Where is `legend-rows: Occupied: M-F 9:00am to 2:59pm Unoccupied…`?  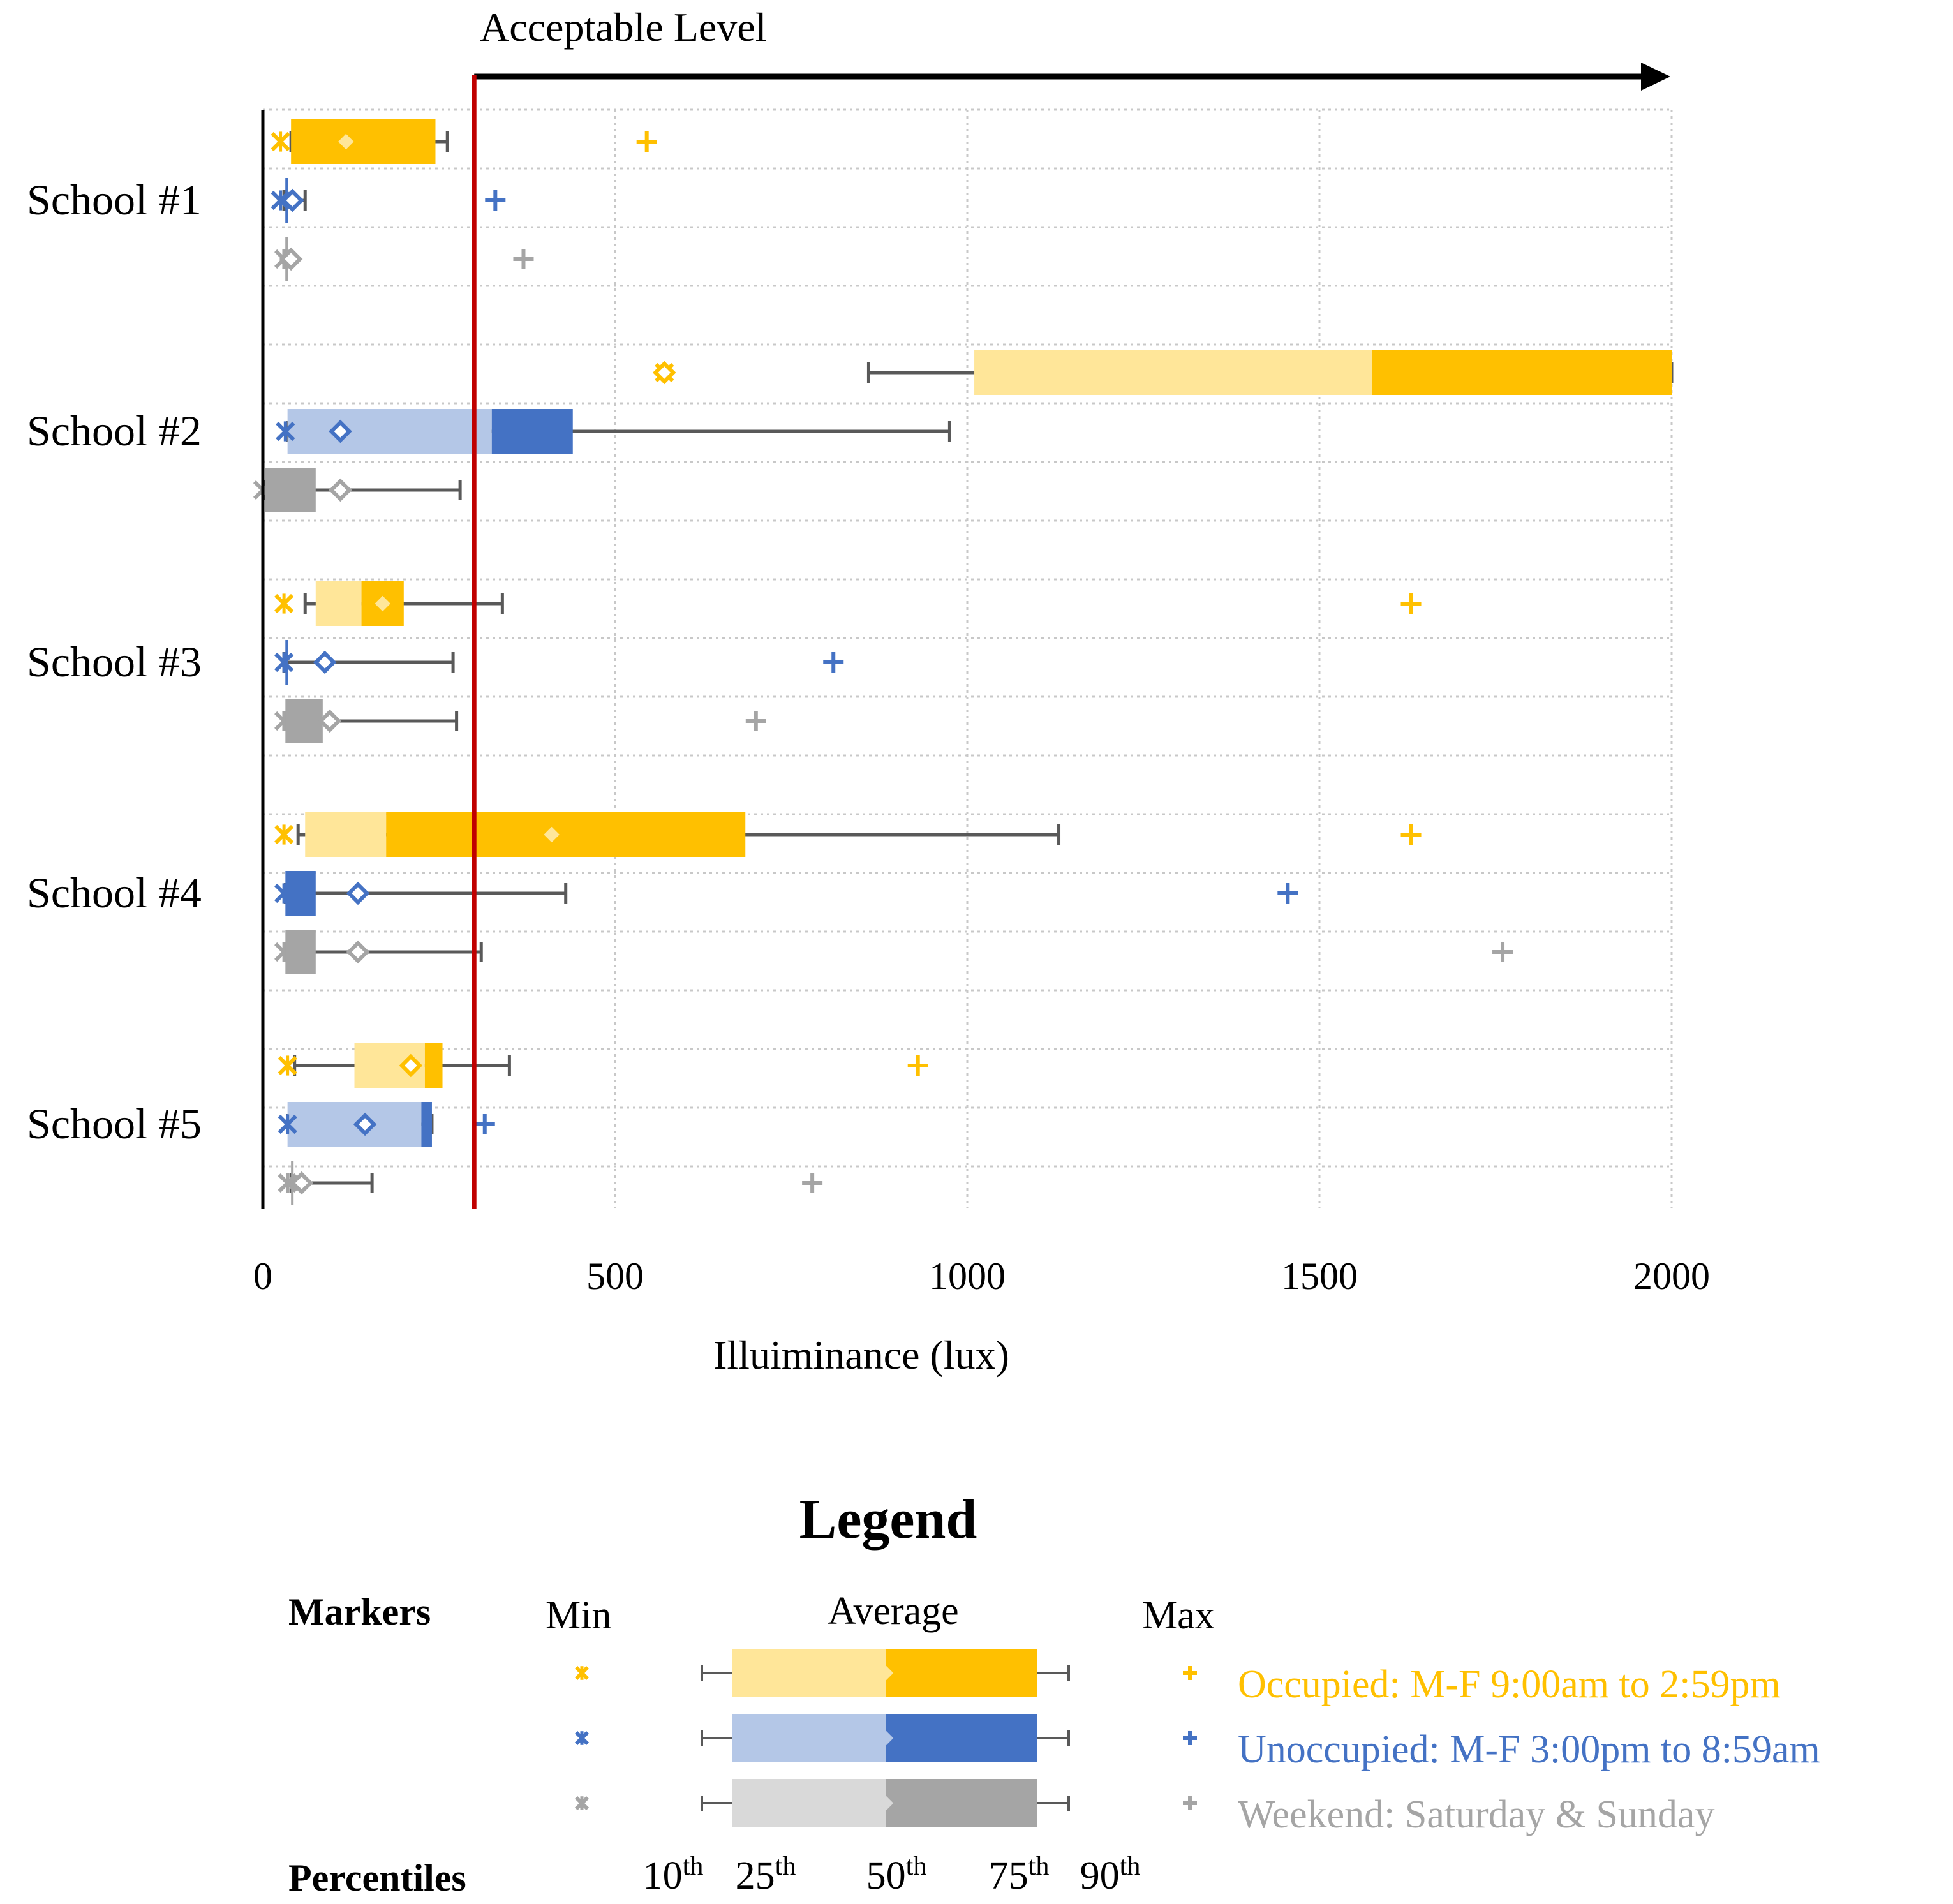
legend-rows: Occupied: M-F 9:00am to 2:59pm Unoccupied… is located at coordinates (1197, 1742).